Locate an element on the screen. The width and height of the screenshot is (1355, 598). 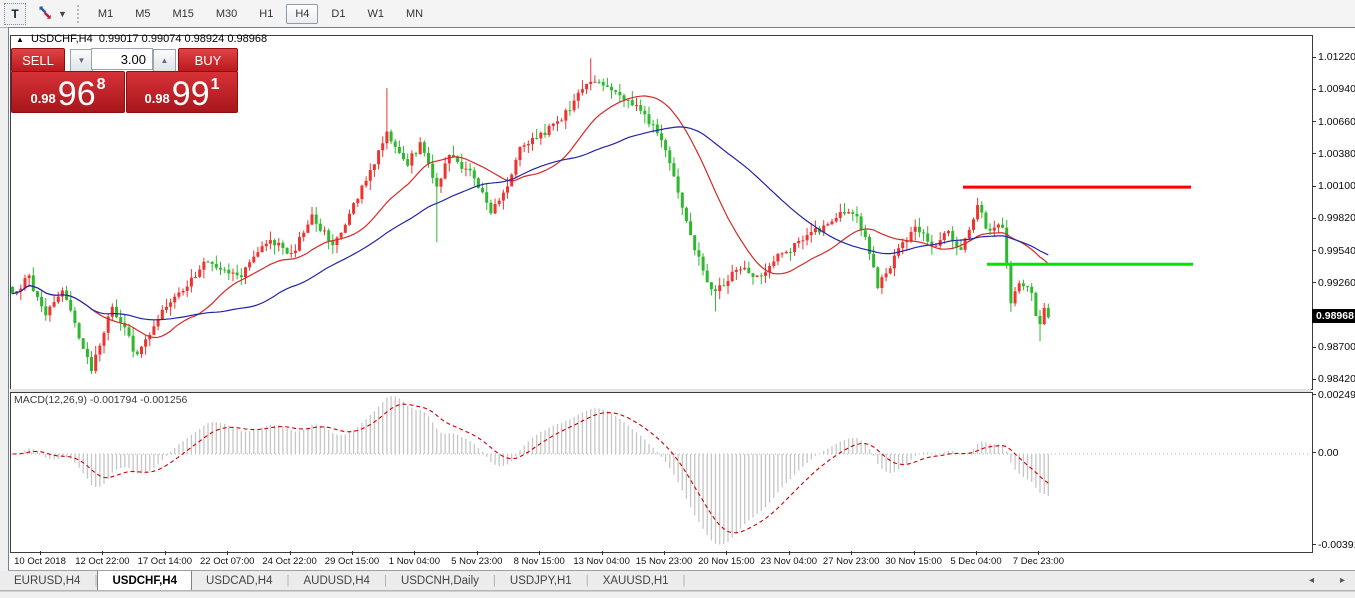
volume-decrease-button: ▼ is located at coordinates (81, 60).